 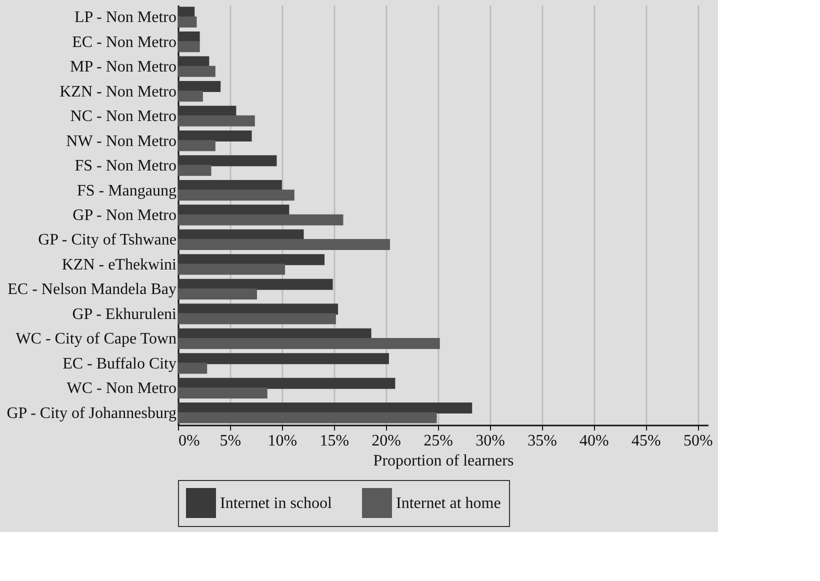 What do you see at coordinates (92, 289) in the screenshot?
I see `y-tick-label: EC - Nelson Mandela Bay` at bounding box center [92, 289].